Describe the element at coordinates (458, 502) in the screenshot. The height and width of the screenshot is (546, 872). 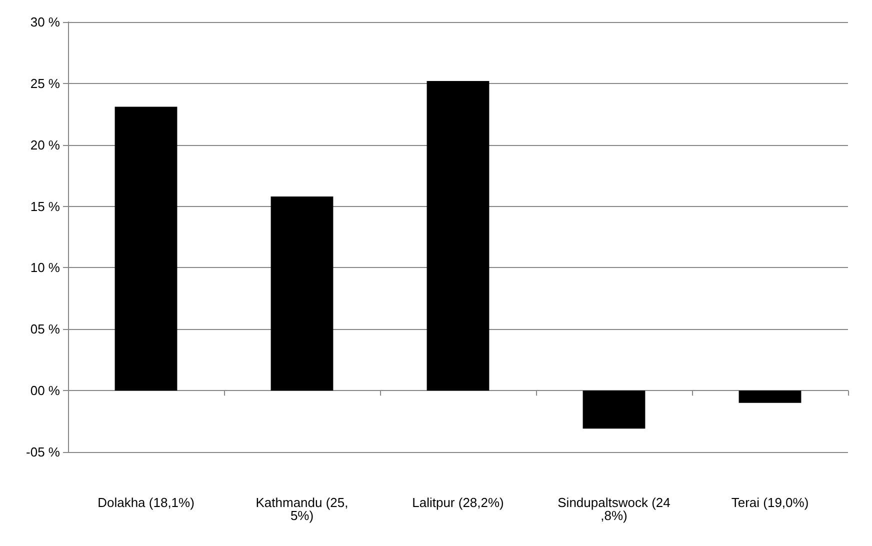
I see `x-tick-label: Lalitpur (28,2%)` at that location.